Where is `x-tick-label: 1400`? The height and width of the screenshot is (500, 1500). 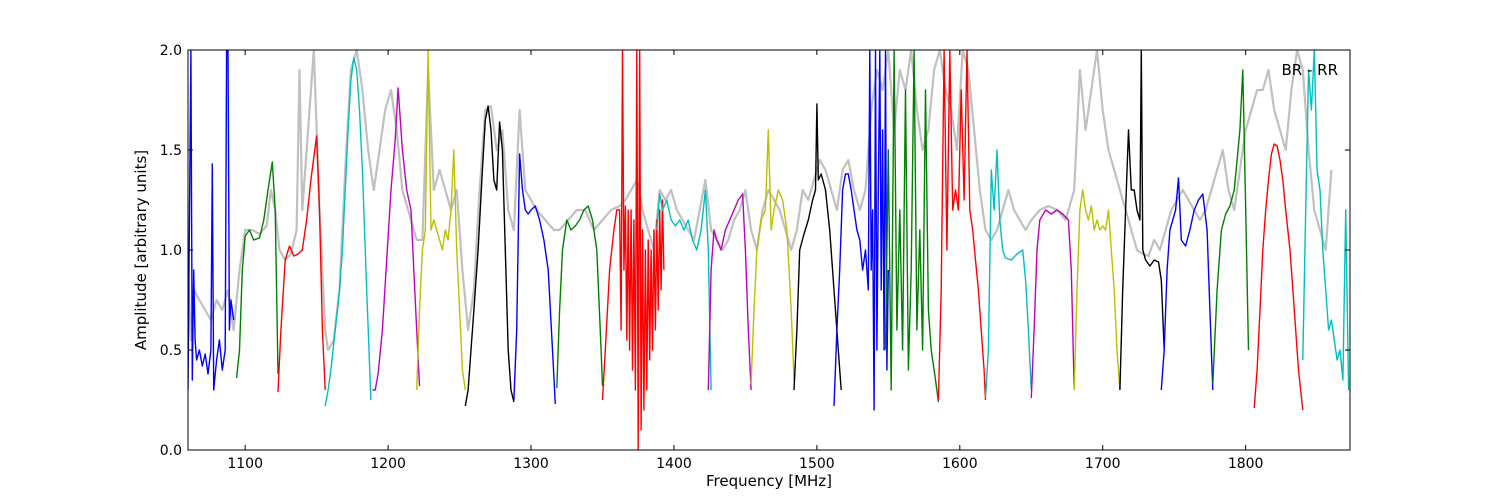
x-tick-label: 1400 is located at coordinates (674, 464).